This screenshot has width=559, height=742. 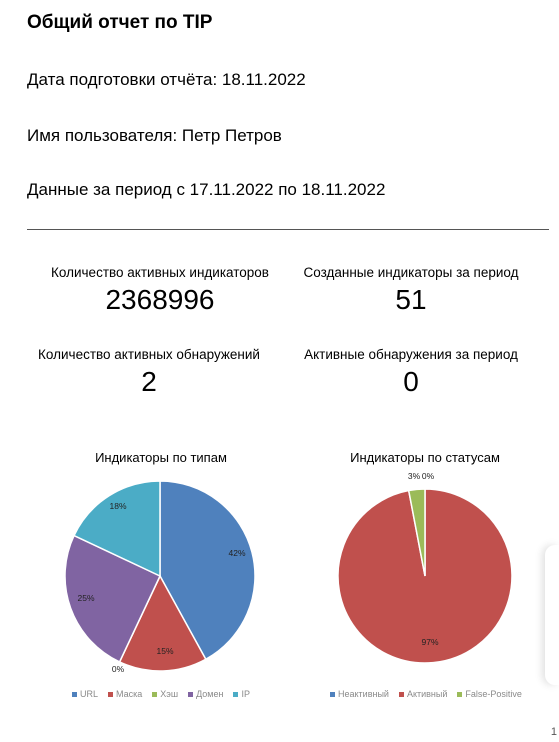 I want to click on stat-label: Количество активных обнаружений, so click(x=149, y=354).